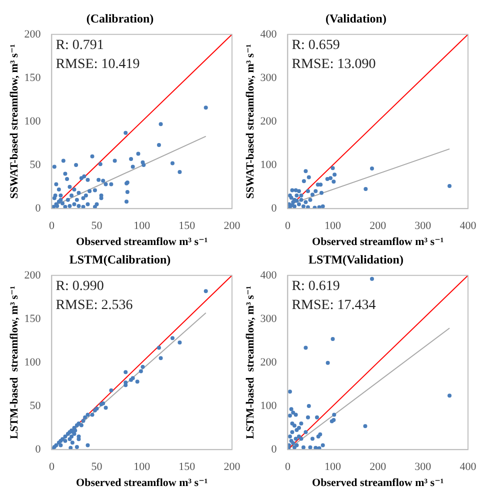 The image size is (488, 499). I want to click on annotation: RMSE: 17.434, so click(334, 306).